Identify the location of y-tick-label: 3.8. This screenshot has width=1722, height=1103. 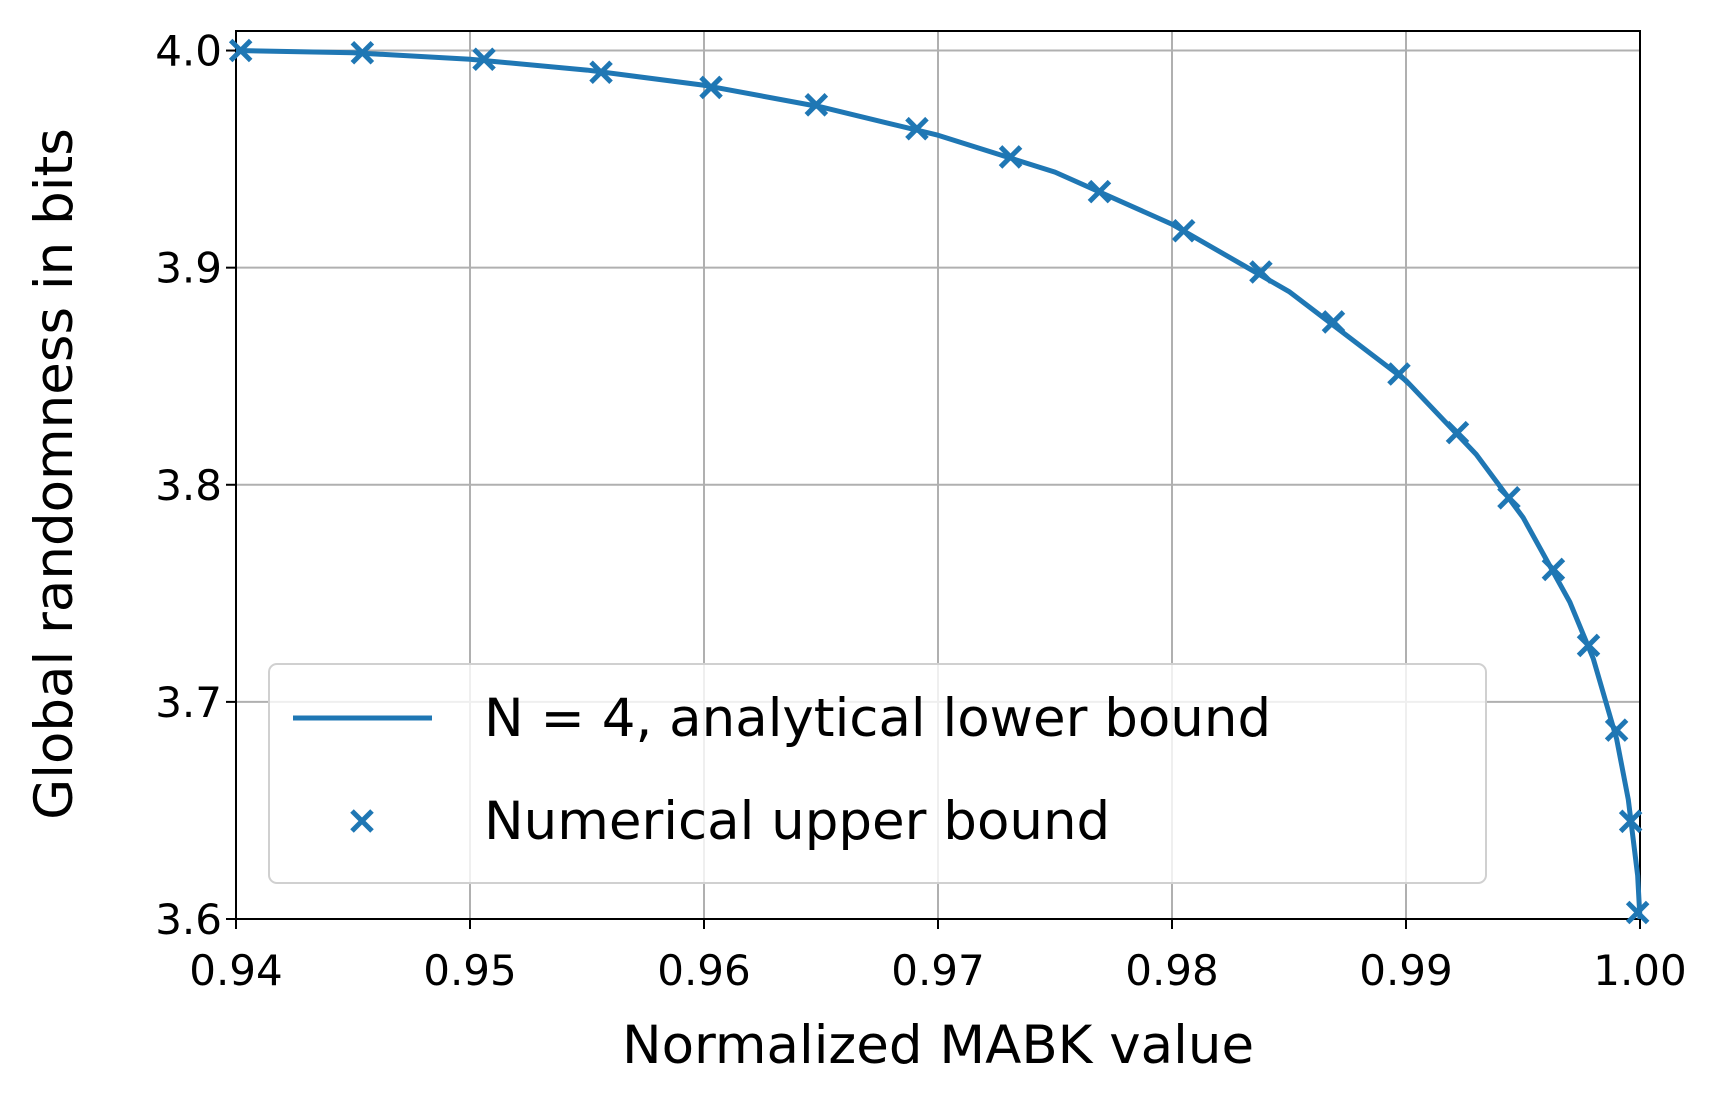
(188, 485).